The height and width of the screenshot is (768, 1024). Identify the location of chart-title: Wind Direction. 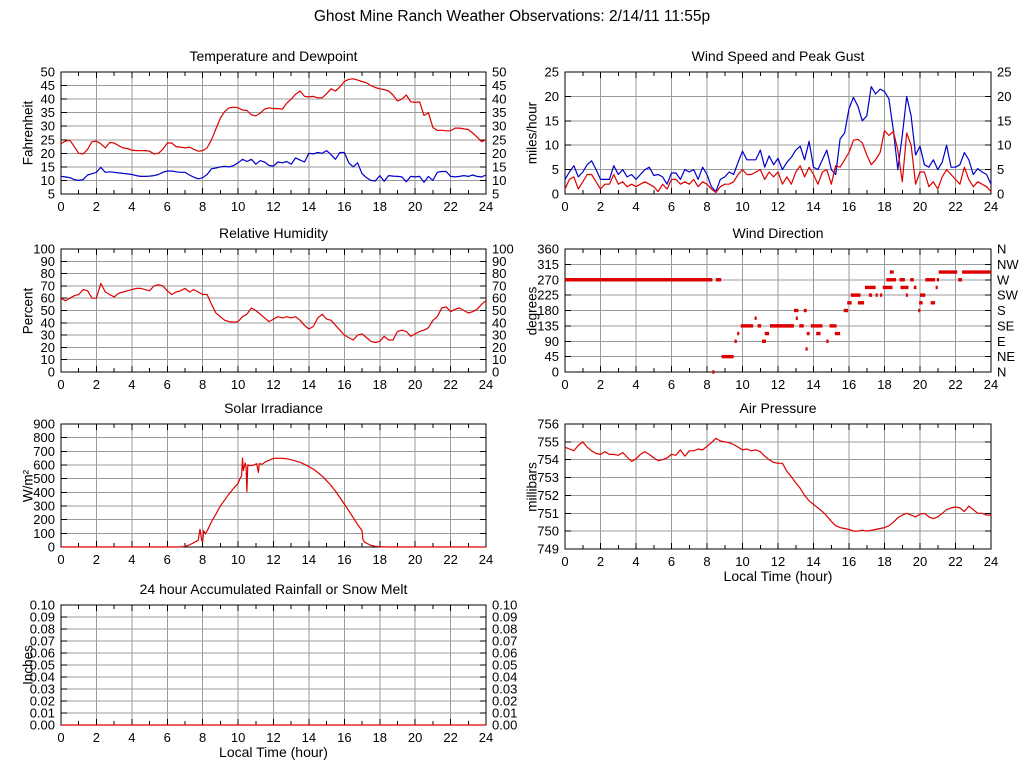
(778, 233).